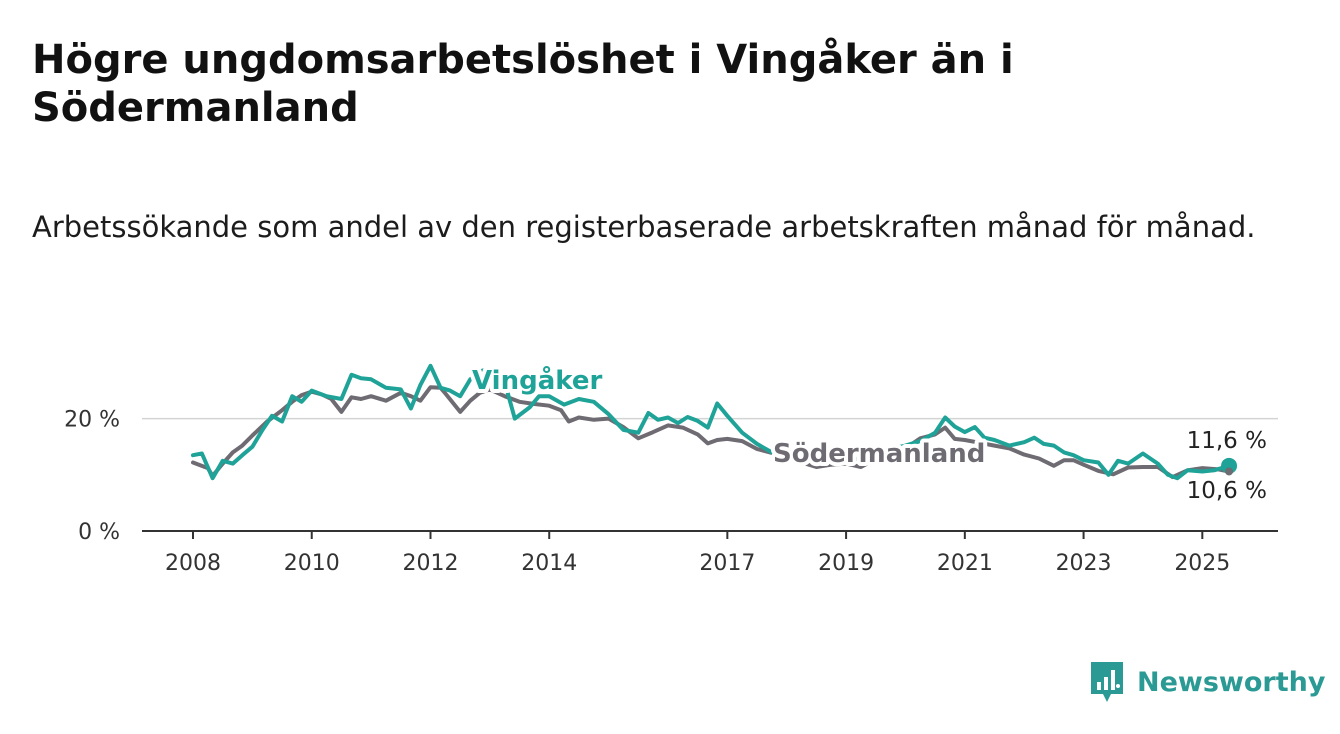  Describe the element at coordinates (92, 476) in the screenshot. I see `y-axis: 0 % 20 %` at that location.